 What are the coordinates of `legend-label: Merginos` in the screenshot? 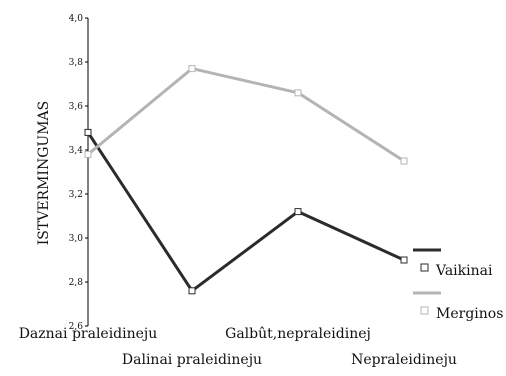 It's located at (469, 314).